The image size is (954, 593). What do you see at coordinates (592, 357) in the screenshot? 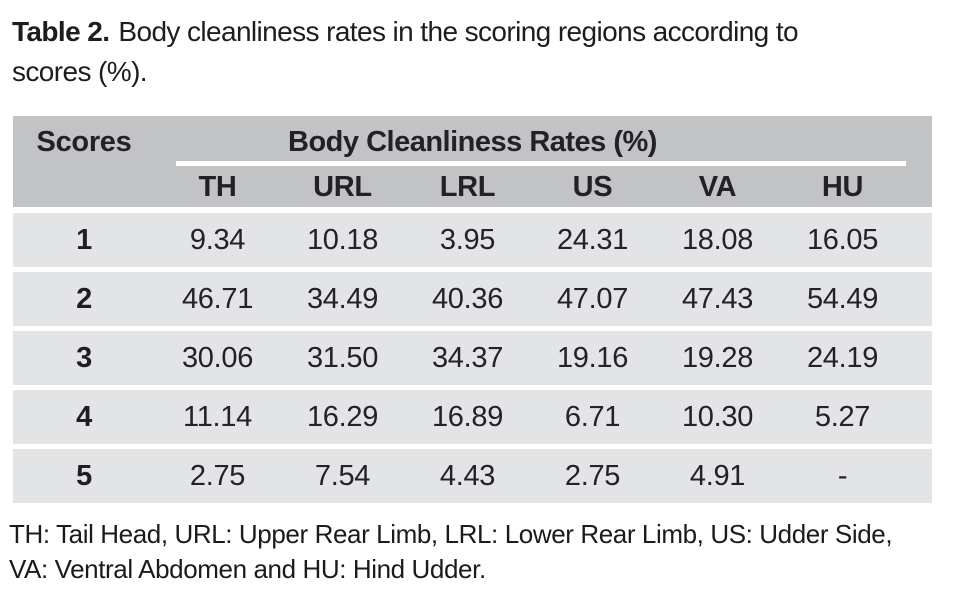
I see `value-cell: 19.16` at bounding box center [592, 357].